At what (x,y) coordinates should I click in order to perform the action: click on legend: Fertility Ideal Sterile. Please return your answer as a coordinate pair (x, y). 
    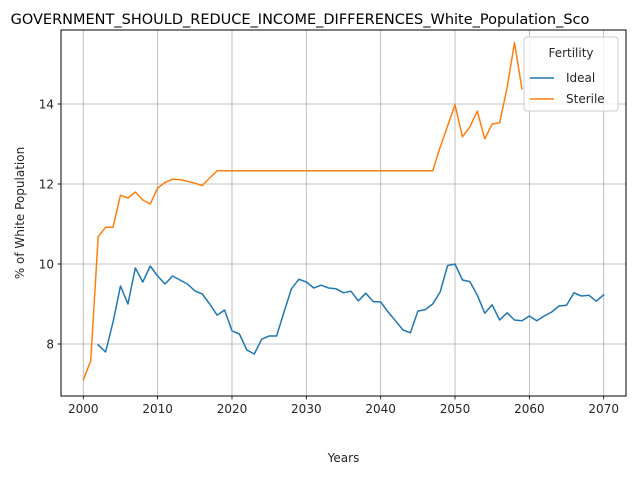
    Looking at the image, I should click on (571, 74).